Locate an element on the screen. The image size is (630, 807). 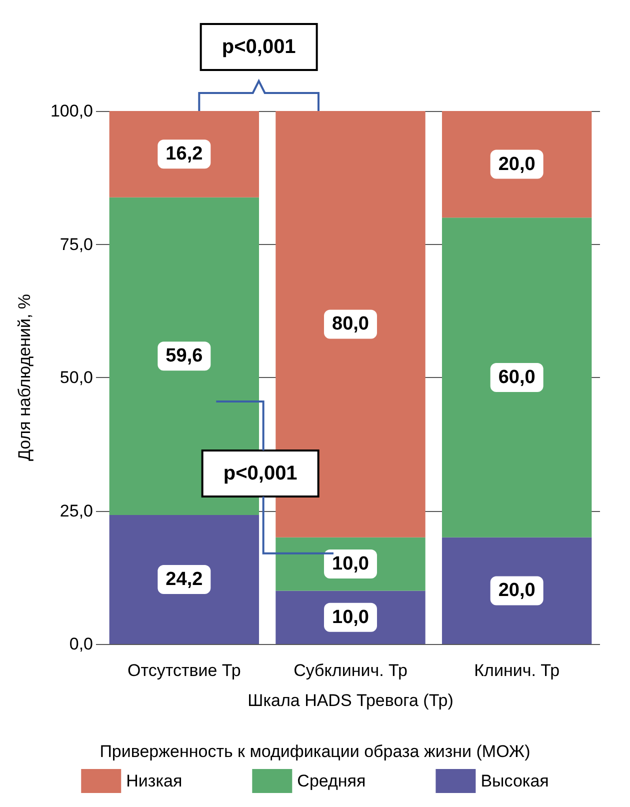
data-label: 59,6 is located at coordinates (184, 356).